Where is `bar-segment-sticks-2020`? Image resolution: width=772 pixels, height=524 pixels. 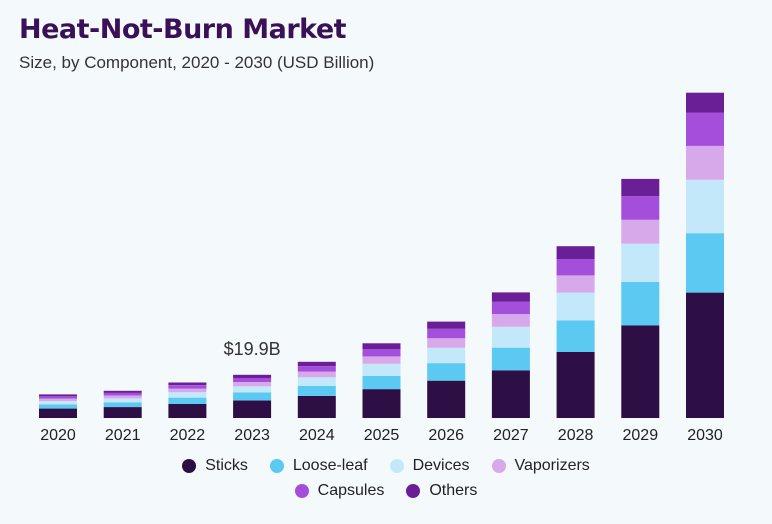
bar-segment-sticks-2020 is located at coordinates (58, 413).